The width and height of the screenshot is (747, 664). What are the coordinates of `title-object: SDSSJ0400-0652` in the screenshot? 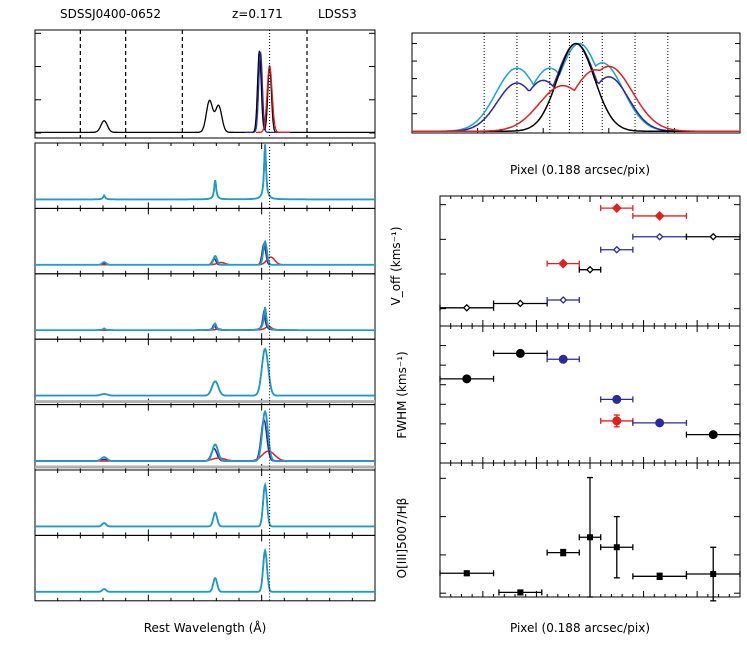 It's located at (110, 14).